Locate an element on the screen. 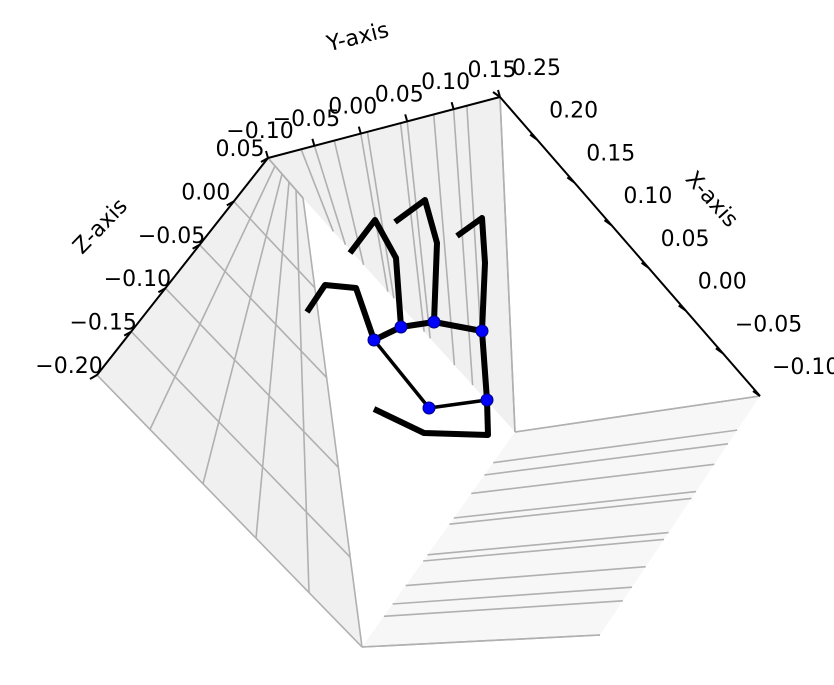  joint-points-group is located at coordinates (430, 365).